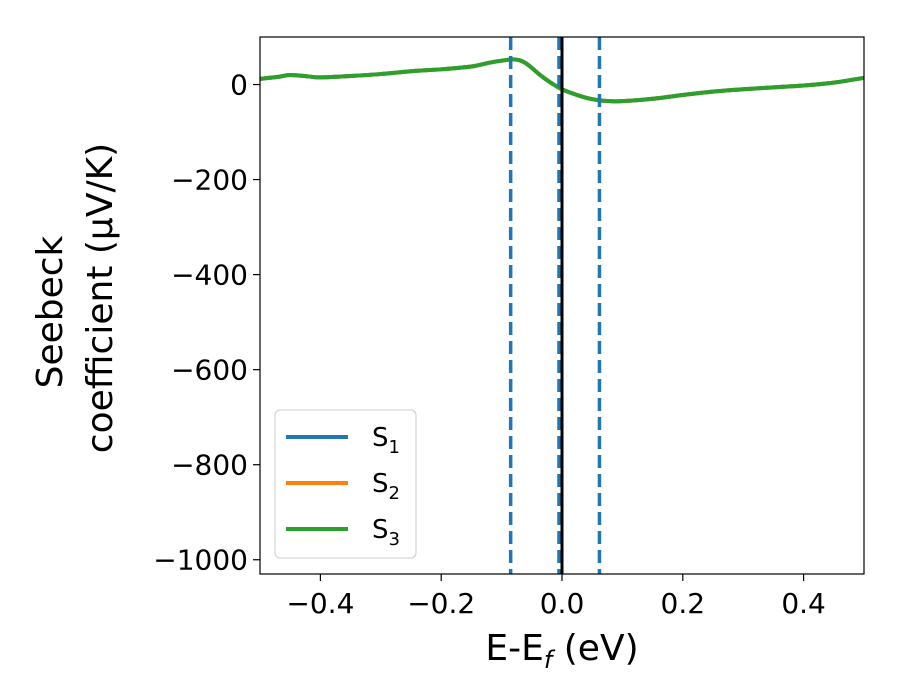 This screenshot has width=900, height=700. Describe the element at coordinates (320, 603) in the screenshot. I see `x-tick-label: −0.4` at that location.